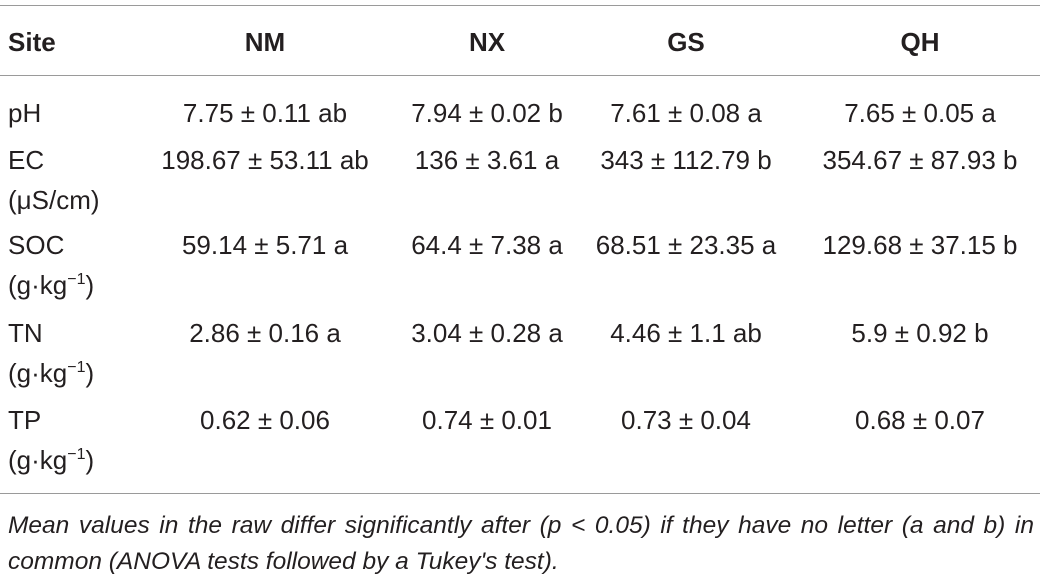 The image size is (1040, 581). Describe the element at coordinates (265, 160) in the screenshot. I see `data-cell: 198.67 ± 53.11 ab` at that location.